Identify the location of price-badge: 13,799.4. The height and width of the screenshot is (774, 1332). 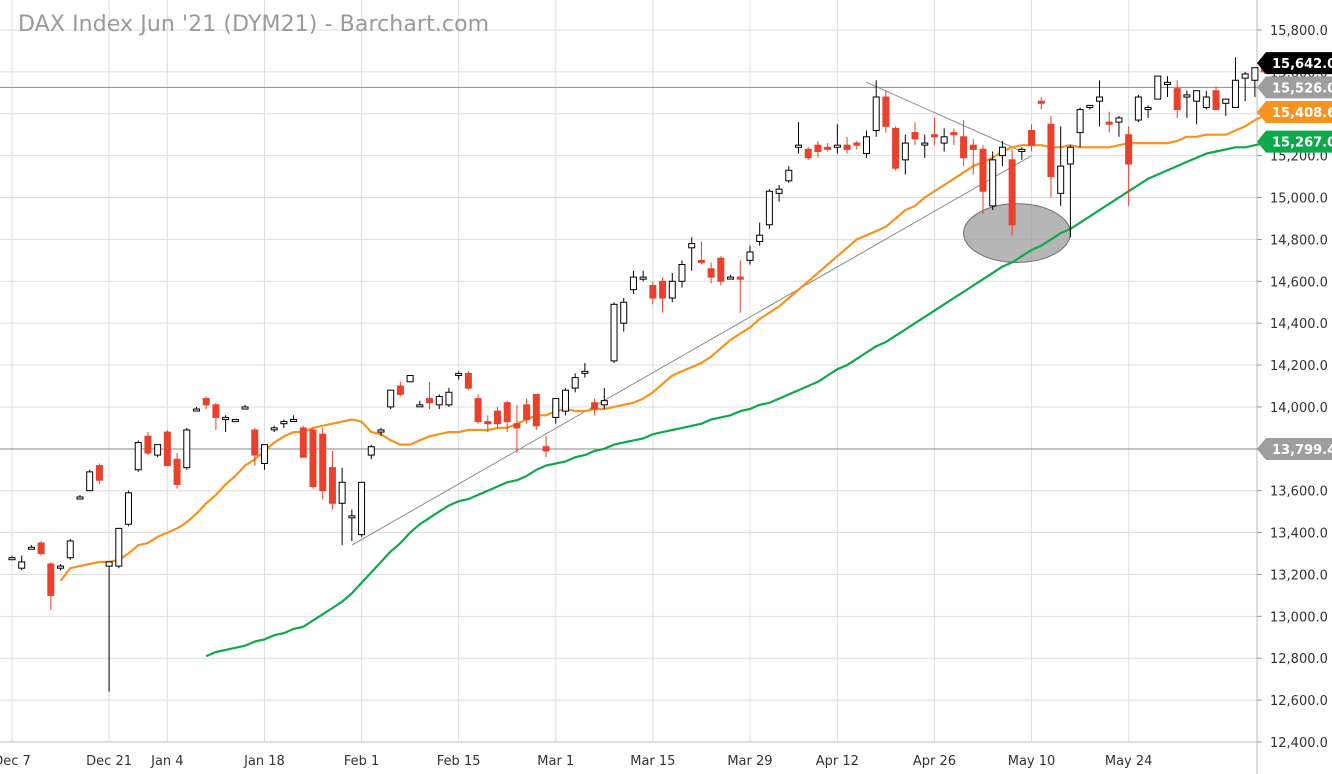
(1294, 448).